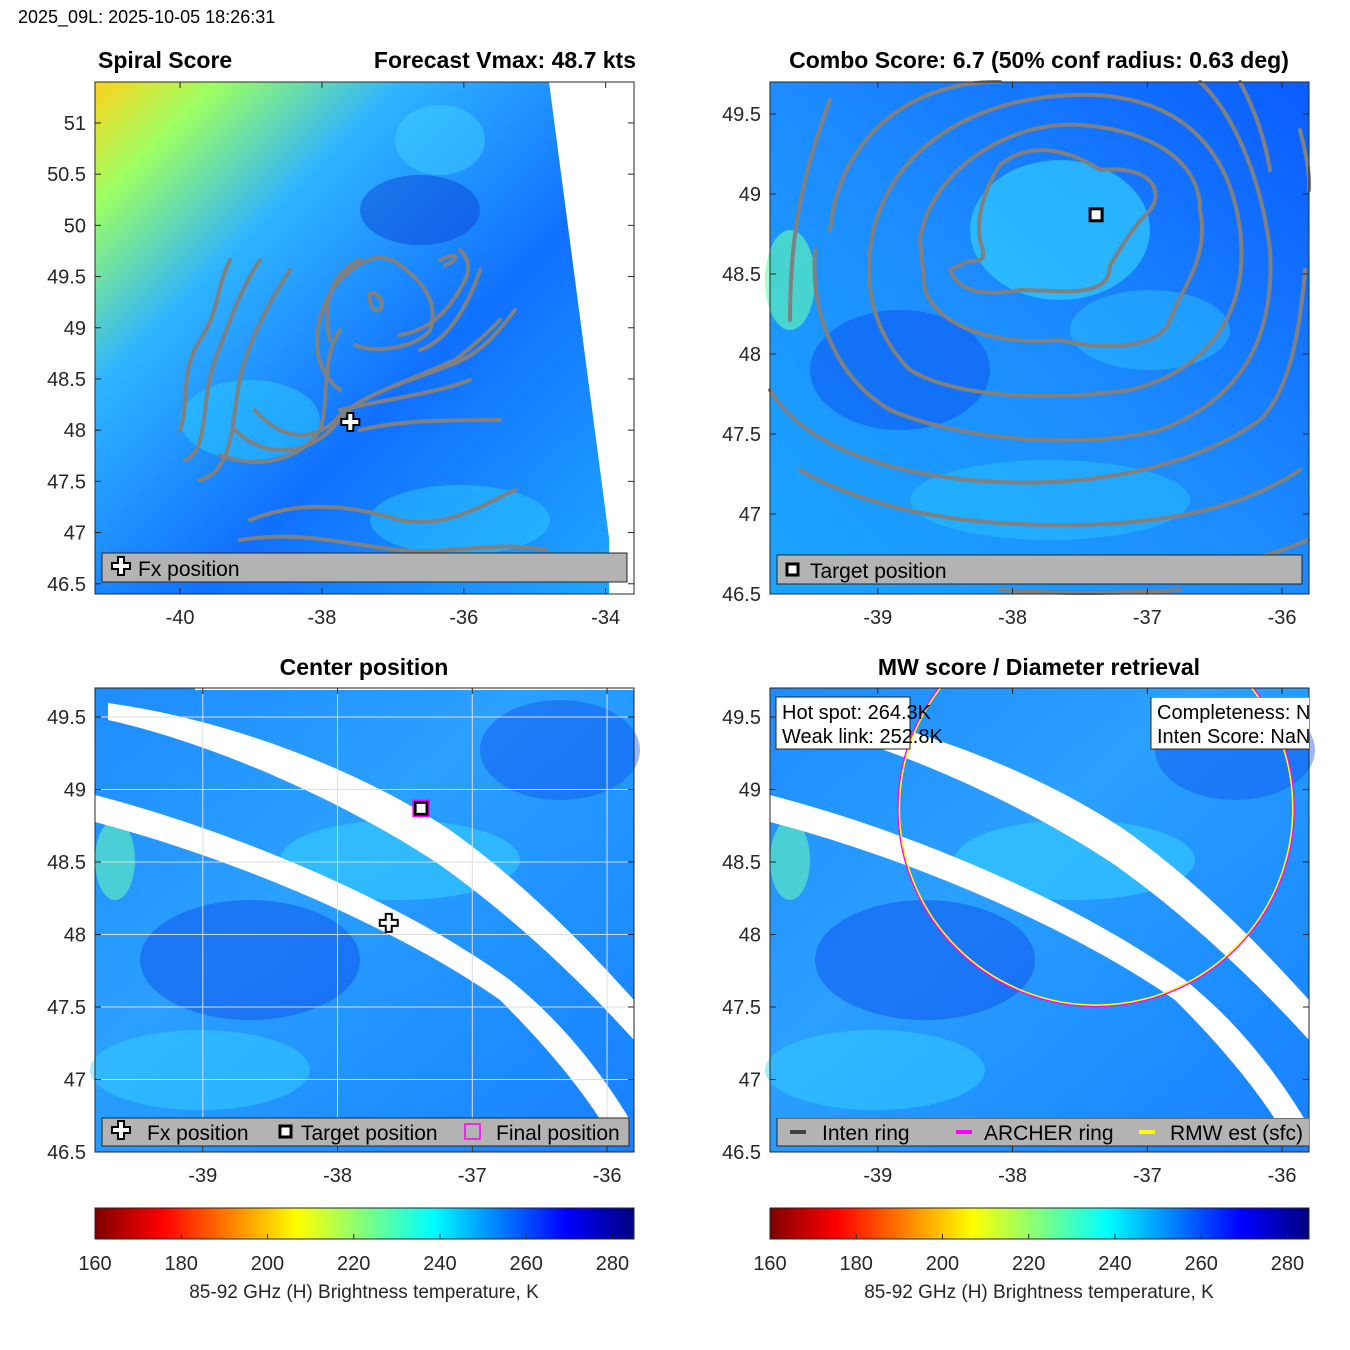  I want to click on colorbar-right-label: 85-92 GHz (H) Brightness temperature, K, so click(1039, 1292).